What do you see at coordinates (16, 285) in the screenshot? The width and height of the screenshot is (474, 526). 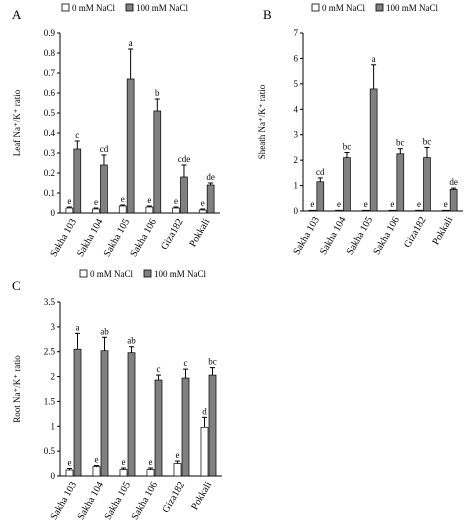 I see `panel-letter: C` at bounding box center [16, 285].